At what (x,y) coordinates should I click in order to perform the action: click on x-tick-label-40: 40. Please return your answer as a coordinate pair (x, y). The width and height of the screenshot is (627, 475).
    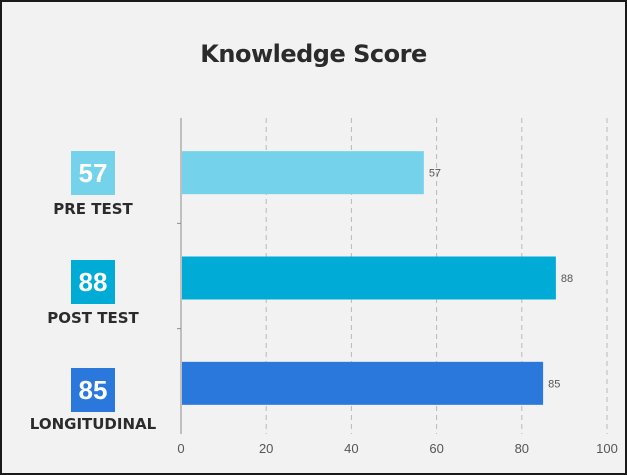
    Looking at the image, I should click on (351, 448).